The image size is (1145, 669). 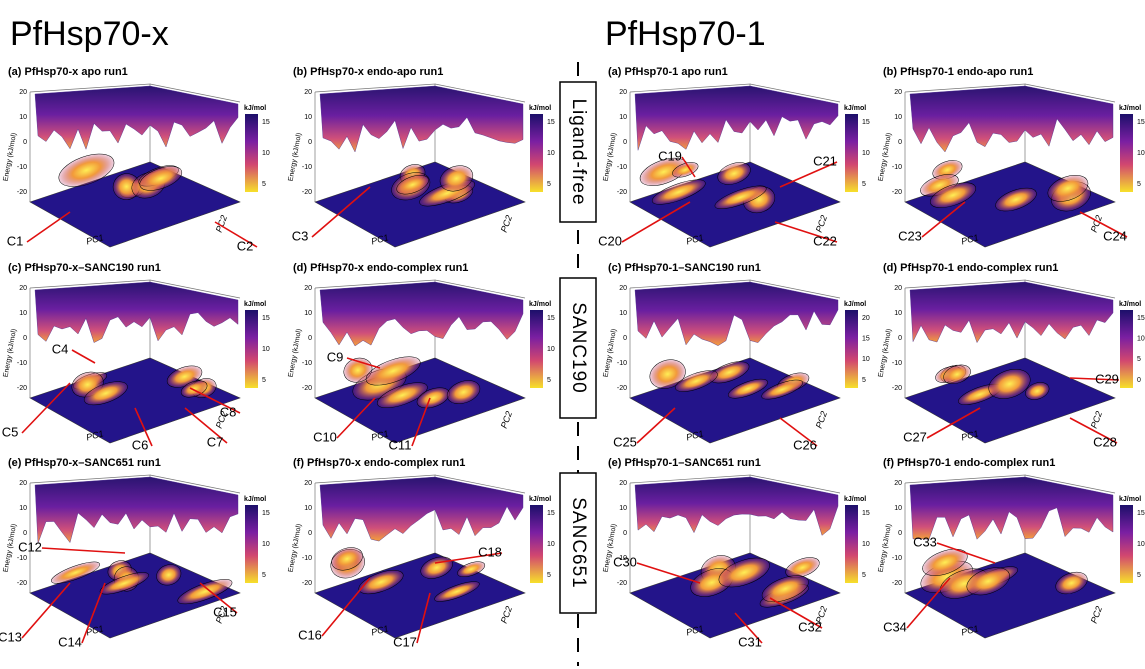 What do you see at coordinates (578, 151) in the screenshot?
I see `condition-label: Ligand-free` at bounding box center [578, 151].